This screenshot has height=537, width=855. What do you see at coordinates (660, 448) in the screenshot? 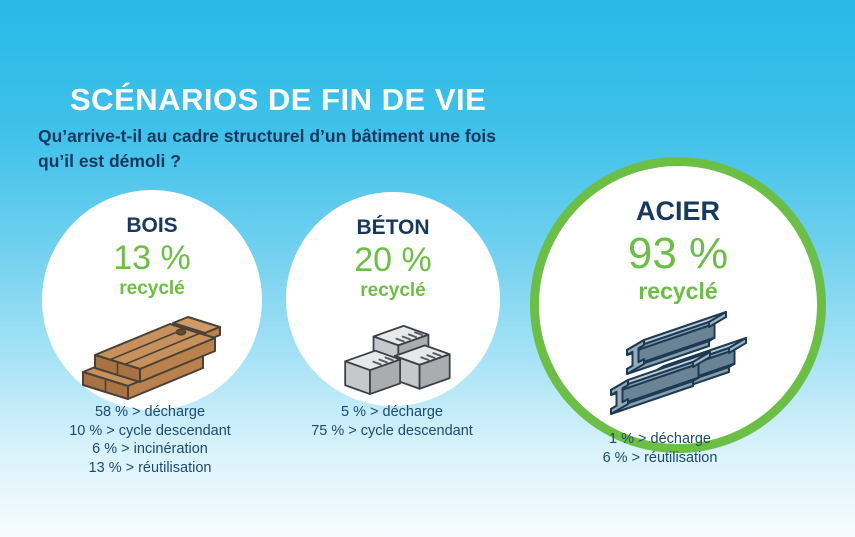
I see `breakdown-list-acier: 1 % > décharge 6 % > réutilisation` at bounding box center [660, 448].